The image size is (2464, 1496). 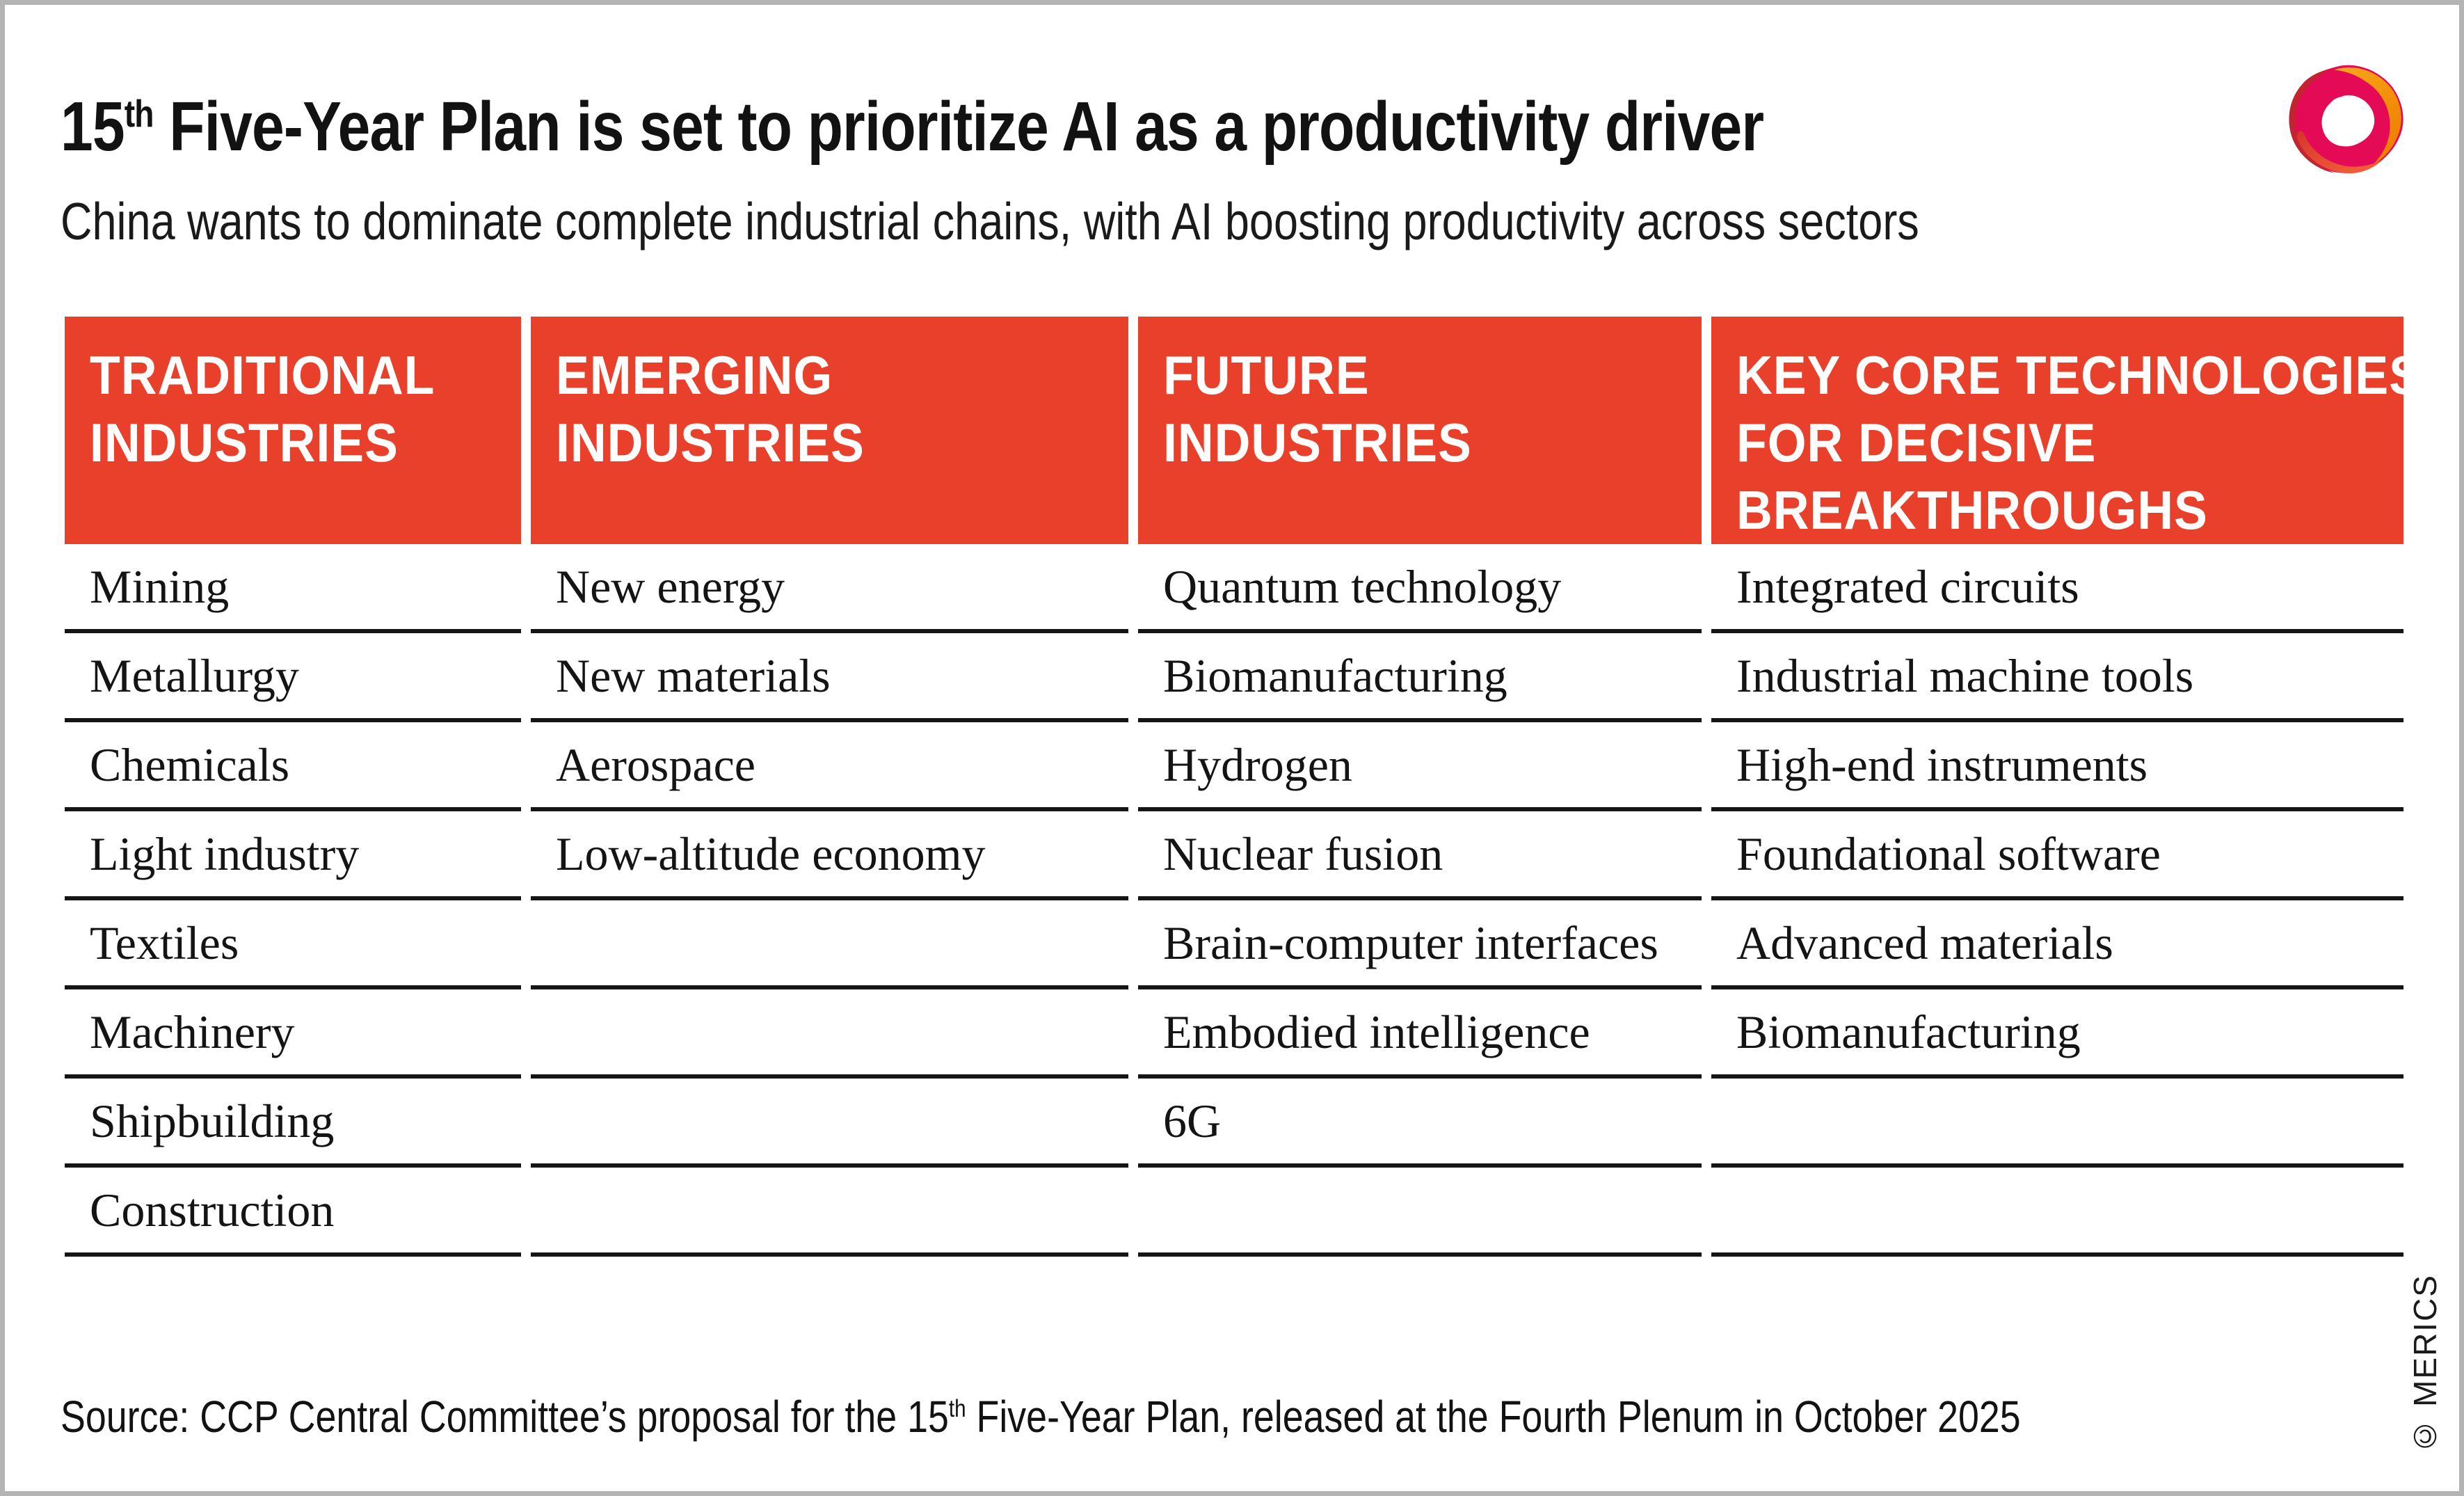 I want to click on table-cell: High-end instruments, so click(x=2057, y=766).